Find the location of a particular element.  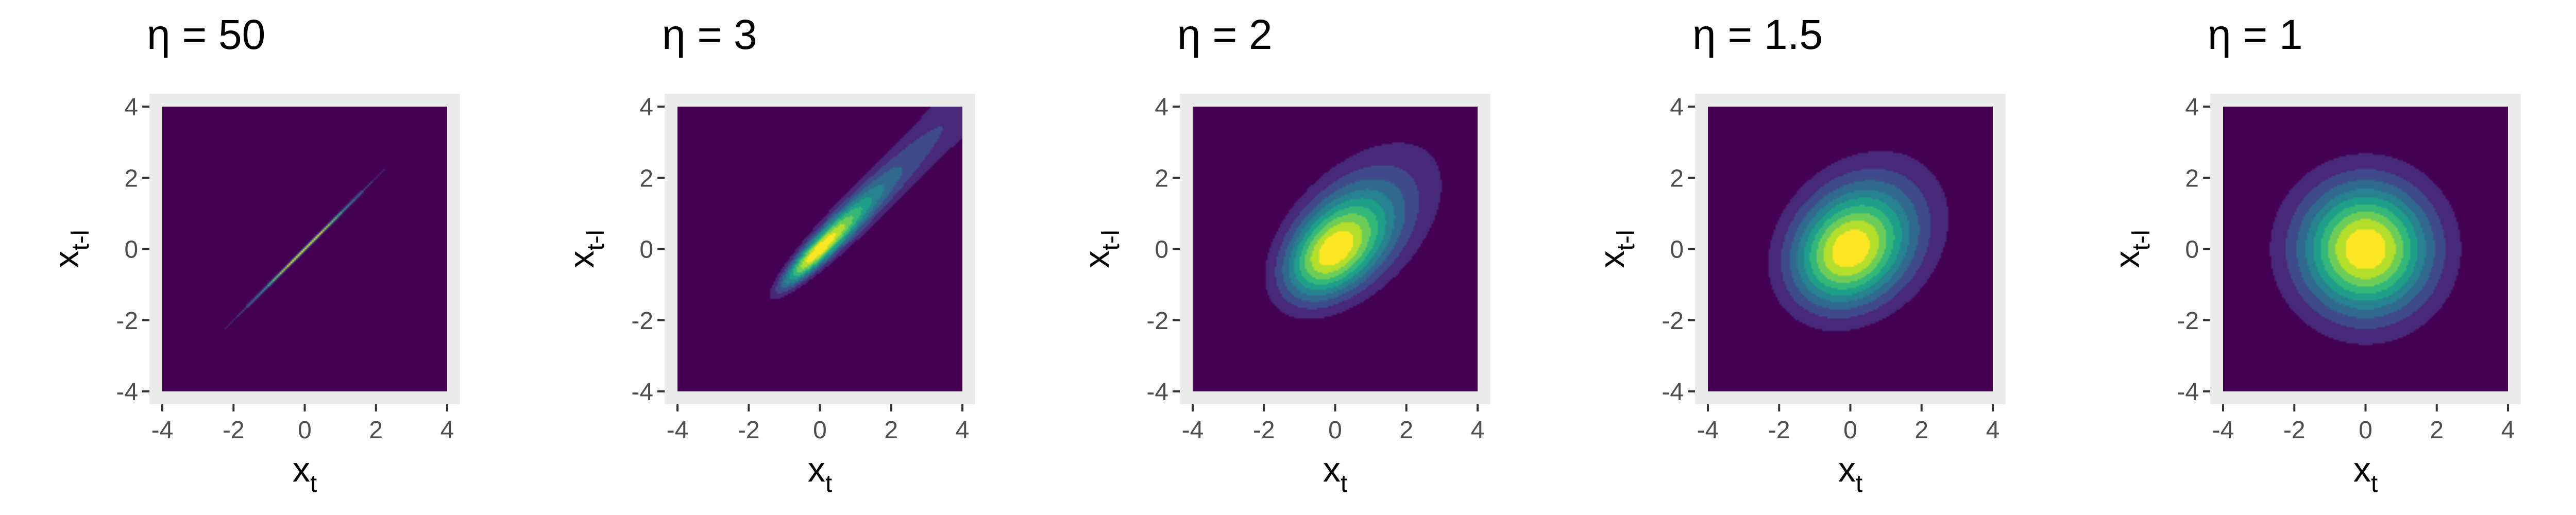

chart-title: η = 50 is located at coordinates (206, 34).